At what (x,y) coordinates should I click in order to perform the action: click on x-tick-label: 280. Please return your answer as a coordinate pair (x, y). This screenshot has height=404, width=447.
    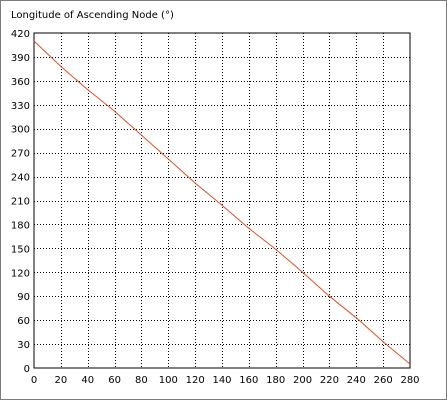
    Looking at the image, I should click on (409, 380).